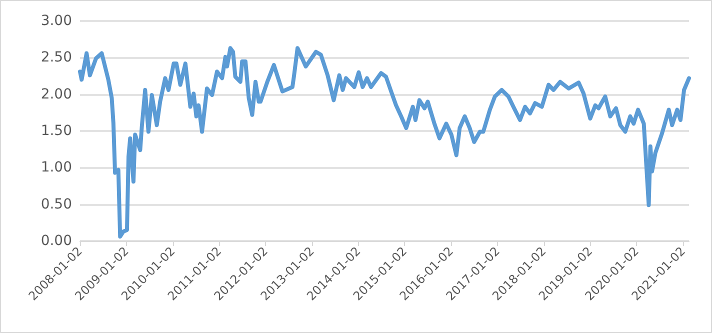  I want to click on y-tick-label: 0.00, so click(56, 241).